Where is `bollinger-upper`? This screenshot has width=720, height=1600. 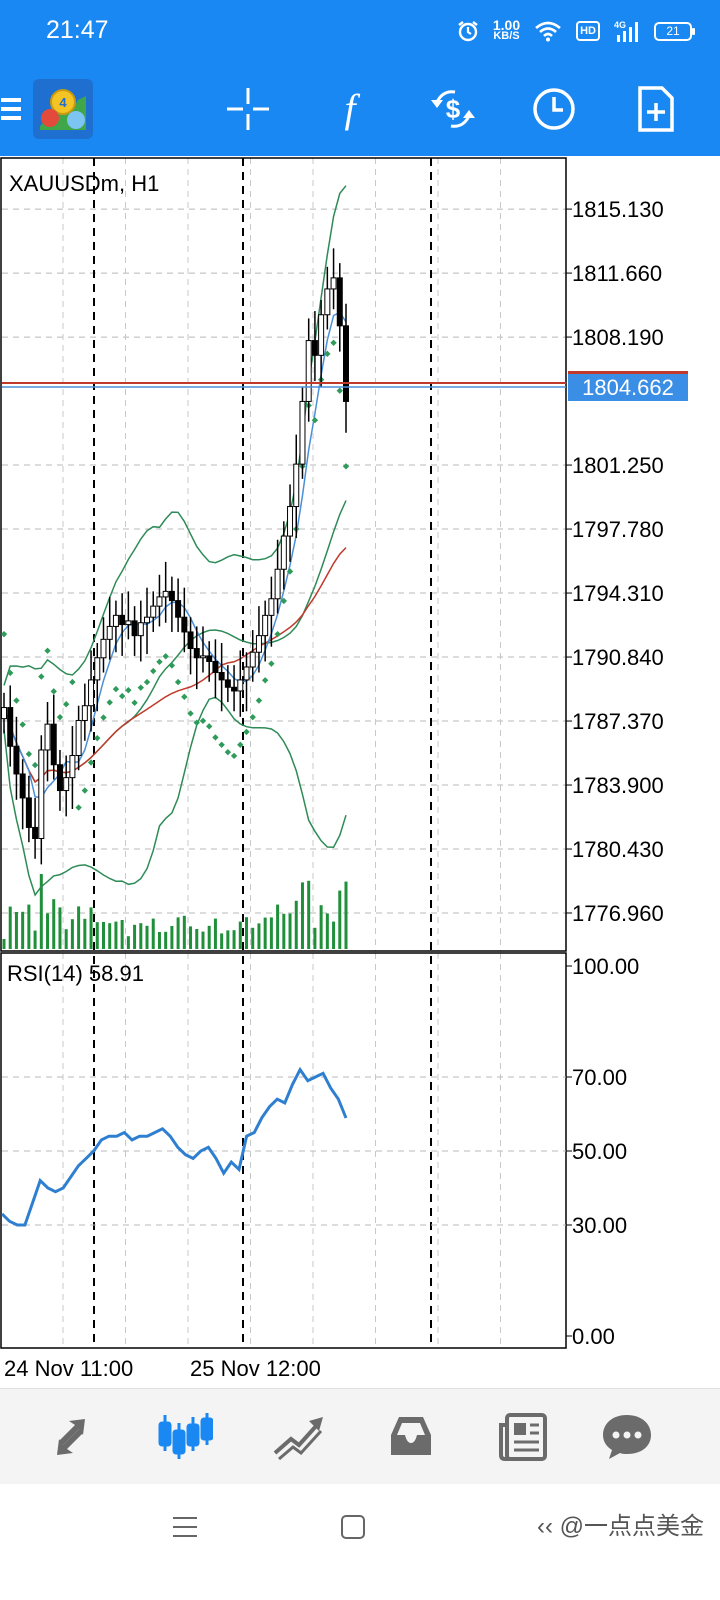
bollinger-upper is located at coordinates (175, 435).